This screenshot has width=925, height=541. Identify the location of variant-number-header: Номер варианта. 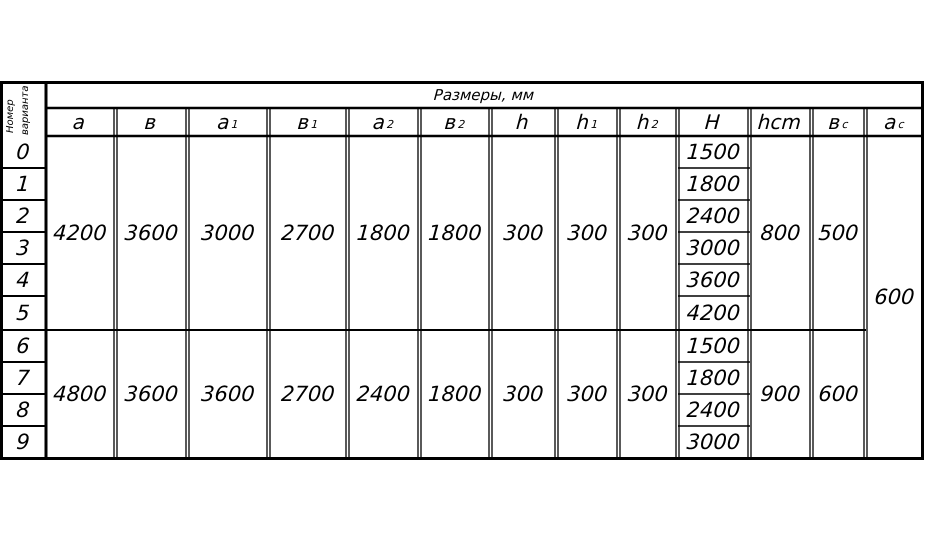
(23, 109).